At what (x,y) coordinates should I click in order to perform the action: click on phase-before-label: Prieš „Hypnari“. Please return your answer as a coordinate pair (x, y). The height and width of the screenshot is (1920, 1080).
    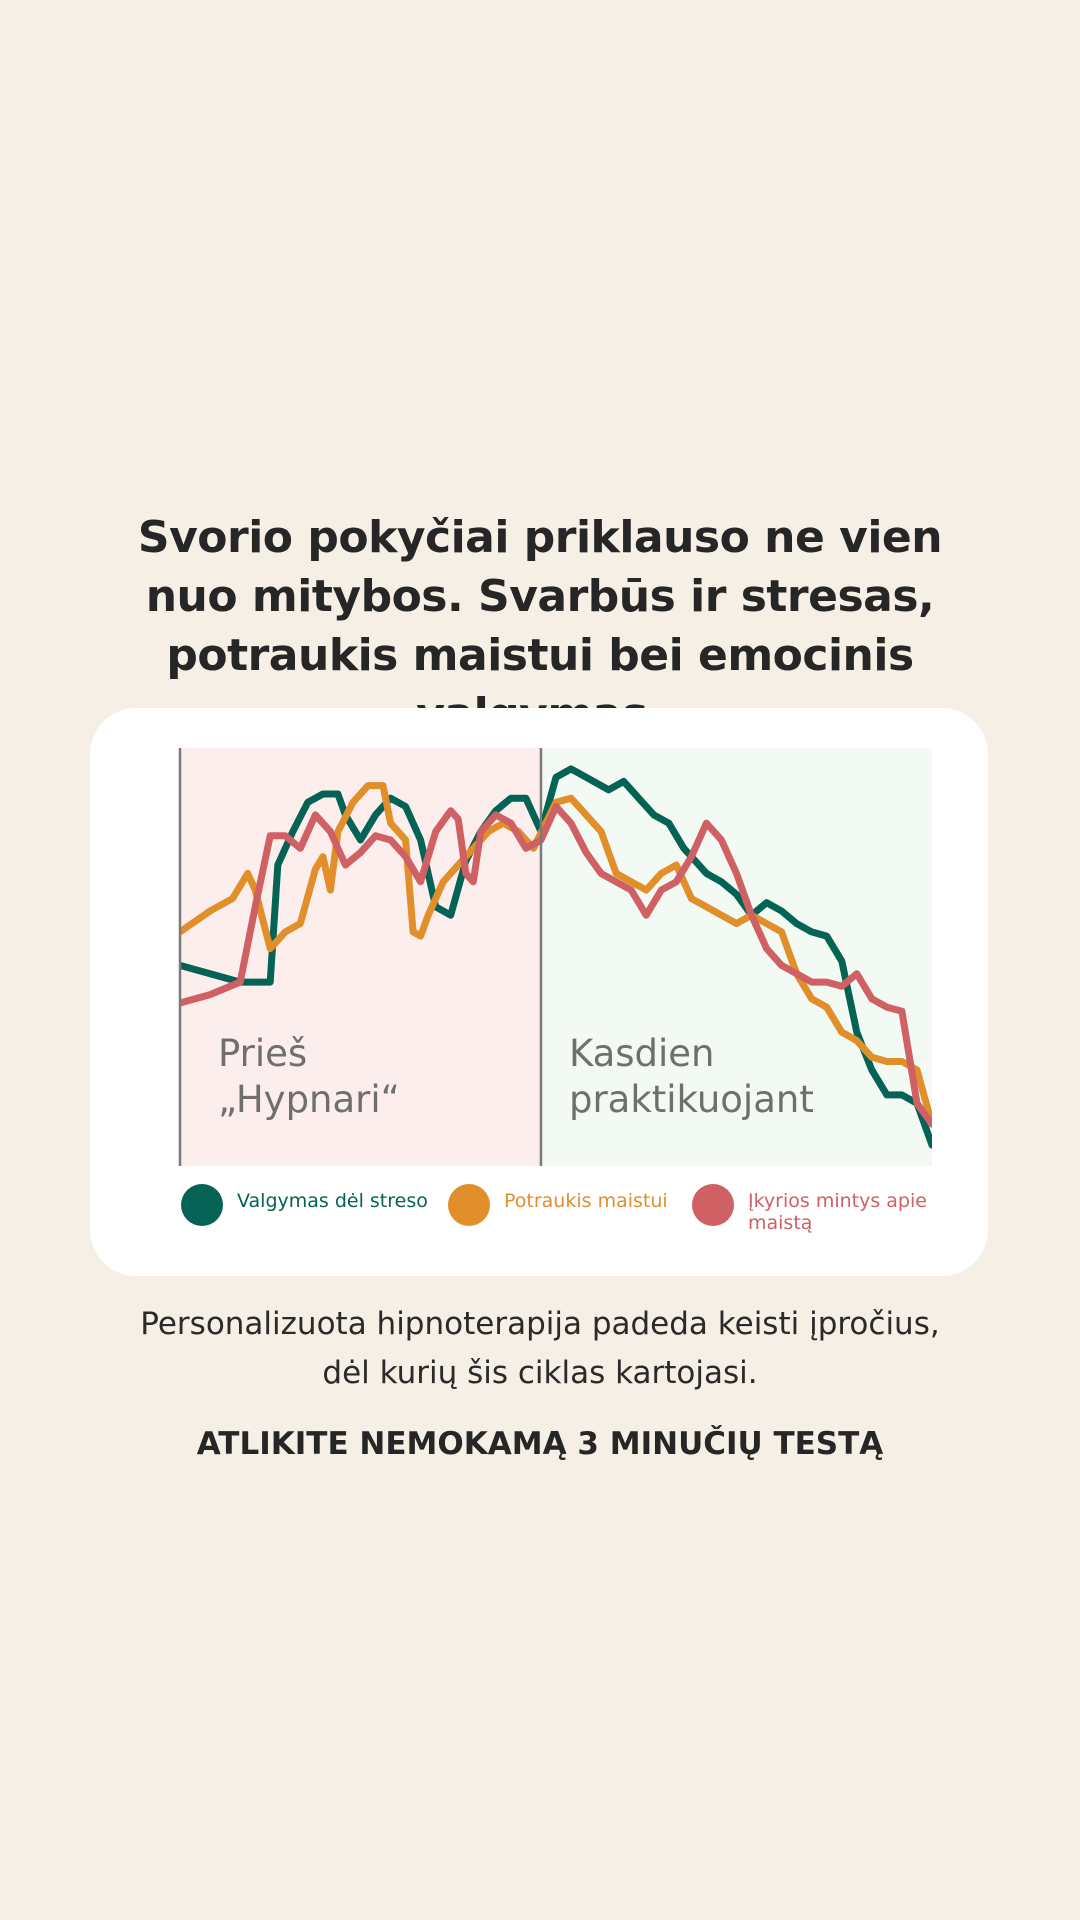
    Looking at the image, I should click on (309, 1076).